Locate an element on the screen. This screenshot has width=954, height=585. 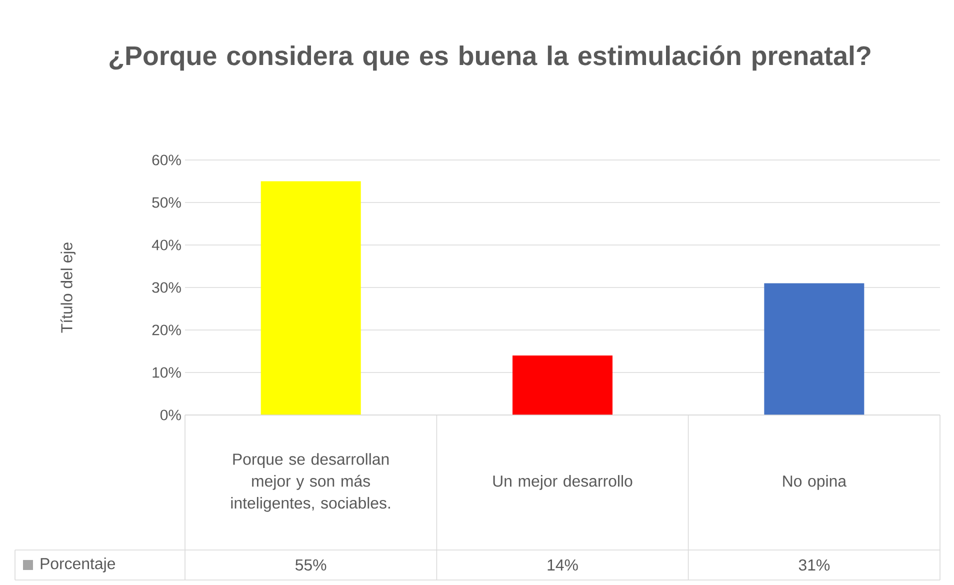
x-tick-label: Porque se desarrollan mejor y son más inteligentes, sociables. is located at coordinates (310, 482).